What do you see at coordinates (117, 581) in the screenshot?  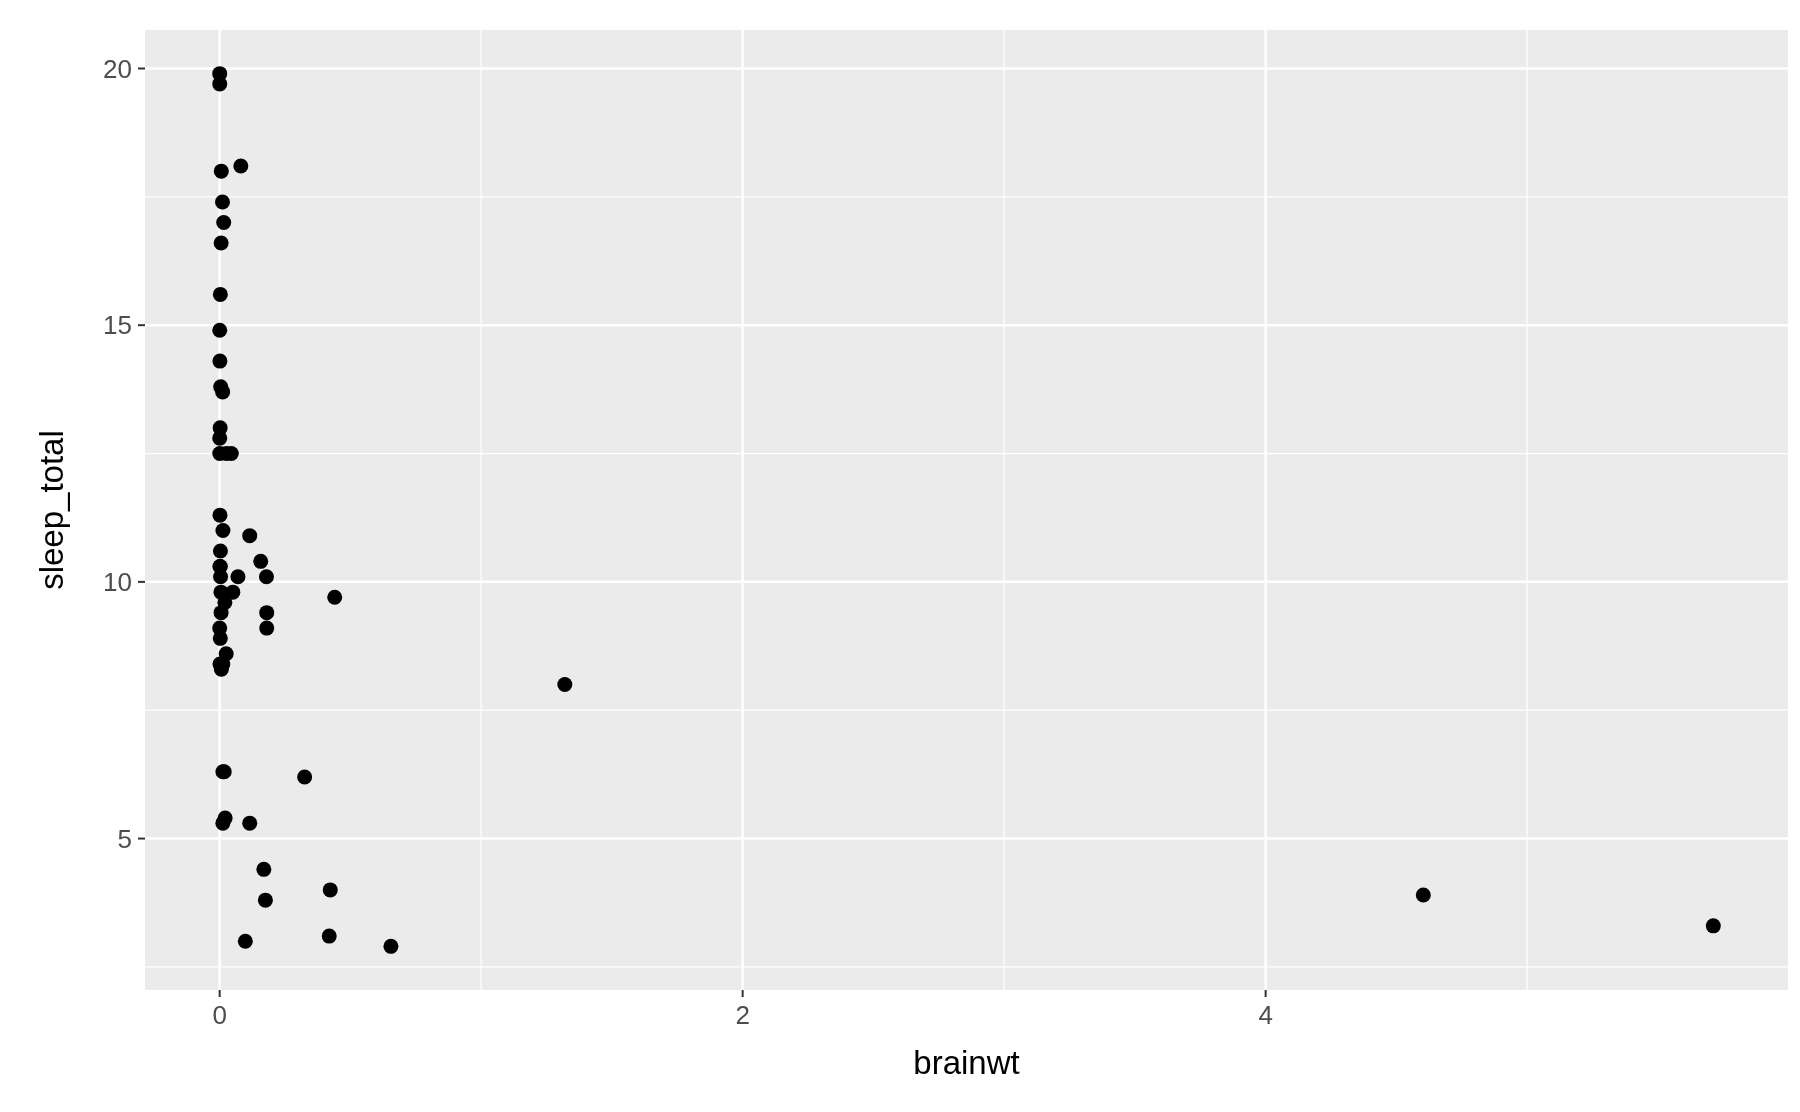 I see `y-tick-label: 10` at bounding box center [117, 581].